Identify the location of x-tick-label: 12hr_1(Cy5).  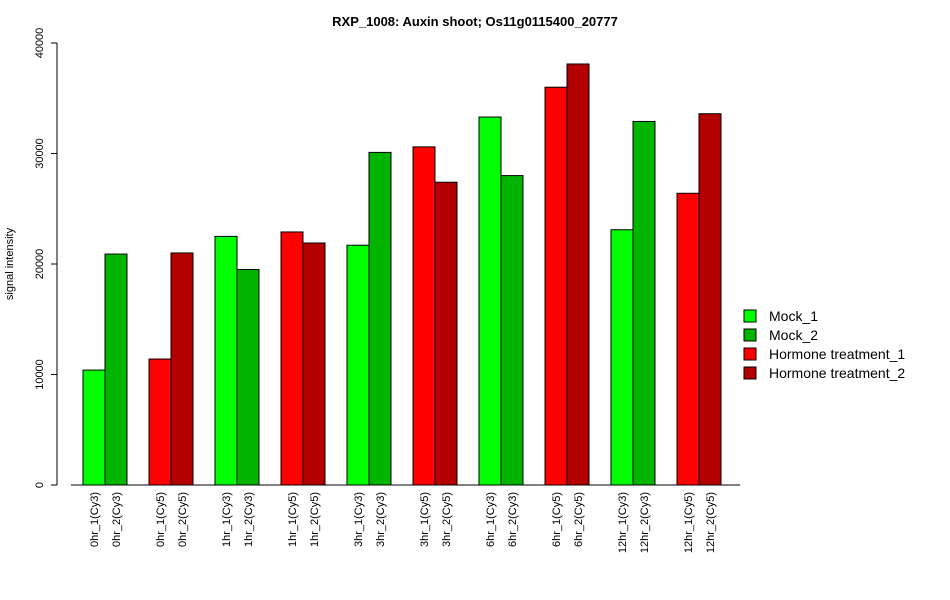
(689, 522).